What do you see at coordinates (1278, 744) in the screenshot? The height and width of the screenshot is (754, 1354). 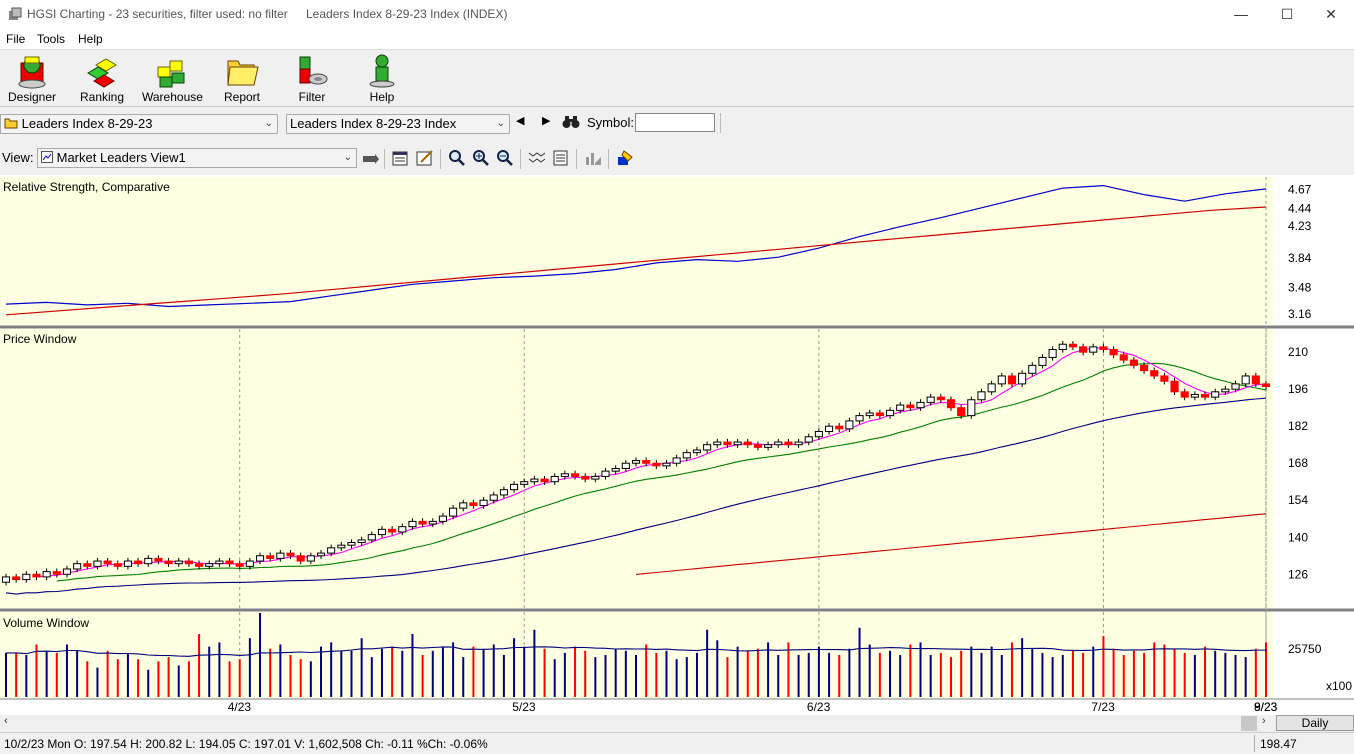 I see `status-last-price: 198.47` at bounding box center [1278, 744].